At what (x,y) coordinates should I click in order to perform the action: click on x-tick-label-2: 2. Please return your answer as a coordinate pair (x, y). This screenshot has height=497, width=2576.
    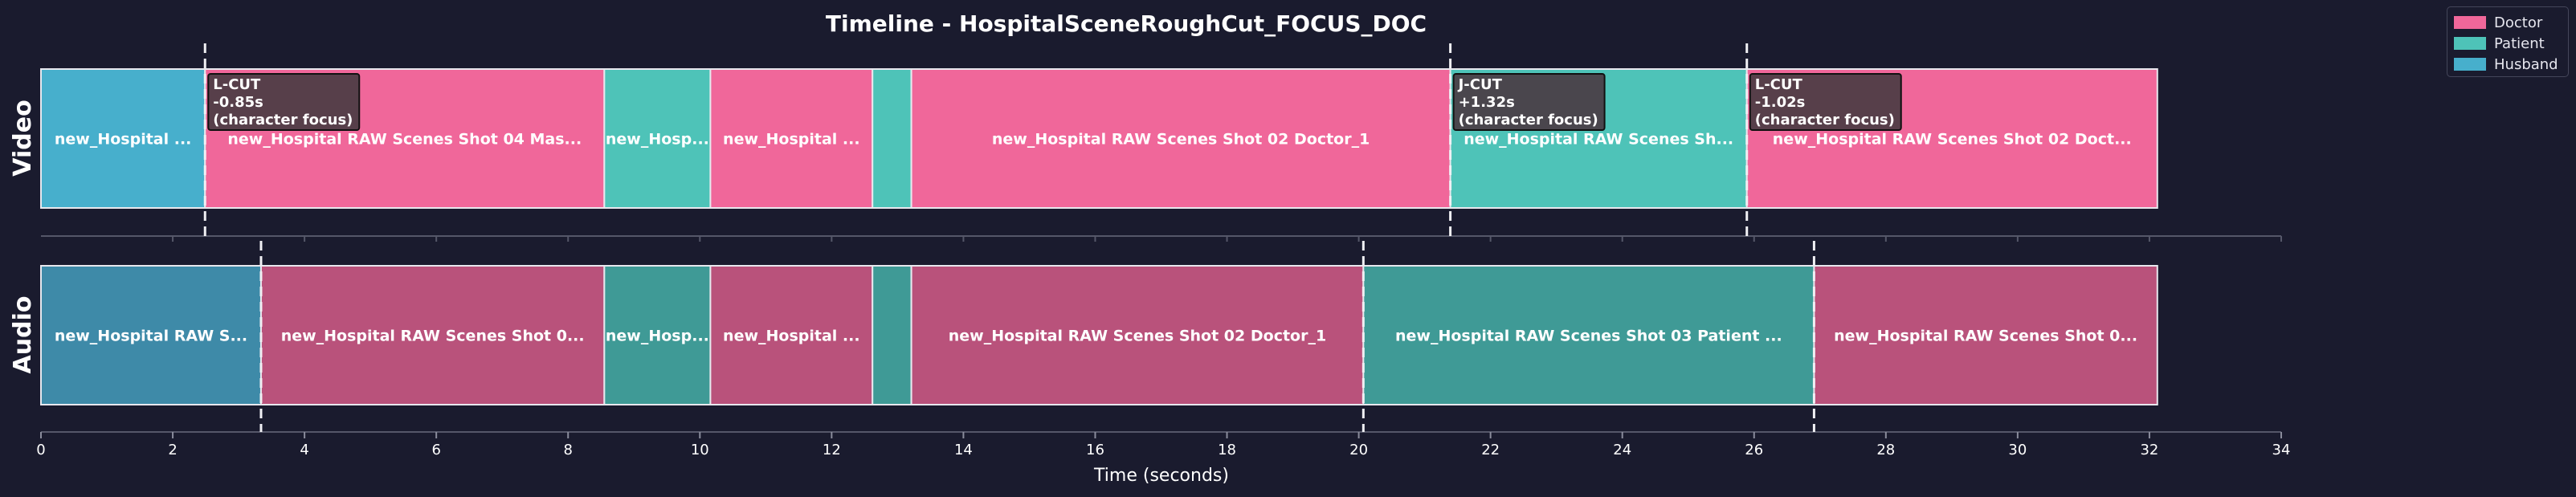
    Looking at the image, I should click on (172, 450).